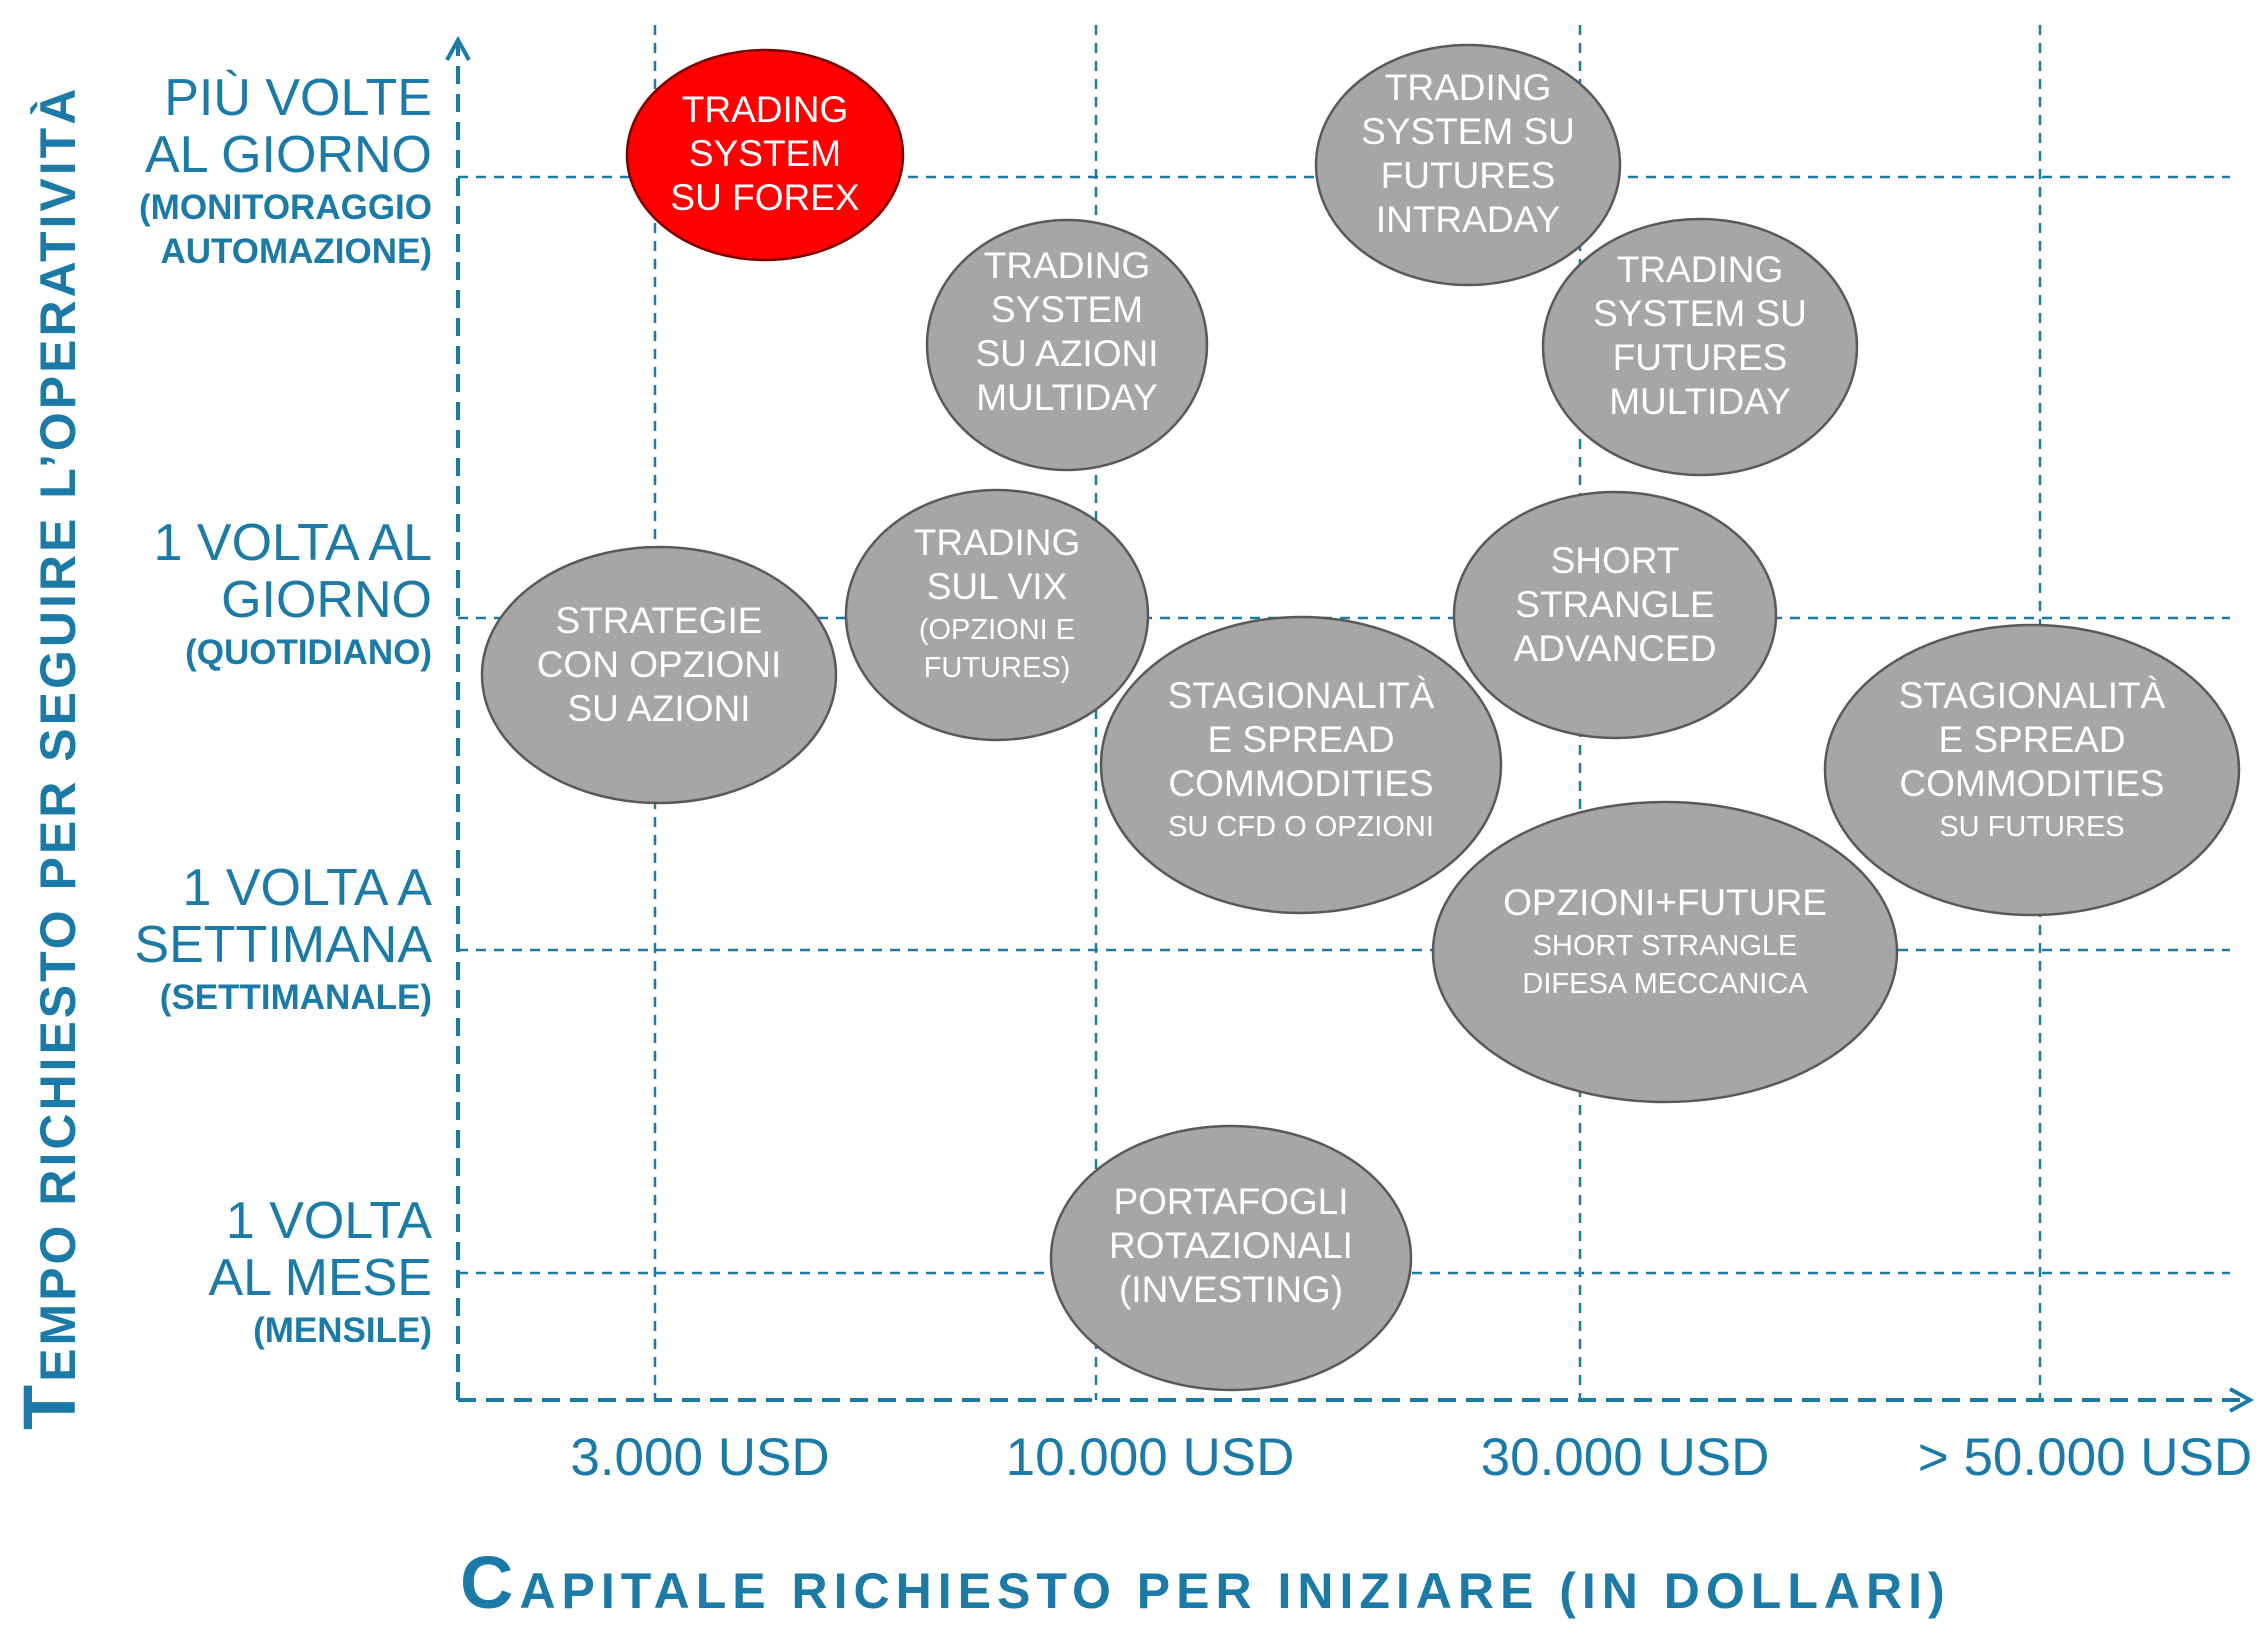 Image resolution: width=2266 pixels, height=1634 pixels. What do you see at coordinates (283, 945) in the screenshot?
I see `y-level-3-line-2: SETTIMANA` at bounding box center [283, 945].